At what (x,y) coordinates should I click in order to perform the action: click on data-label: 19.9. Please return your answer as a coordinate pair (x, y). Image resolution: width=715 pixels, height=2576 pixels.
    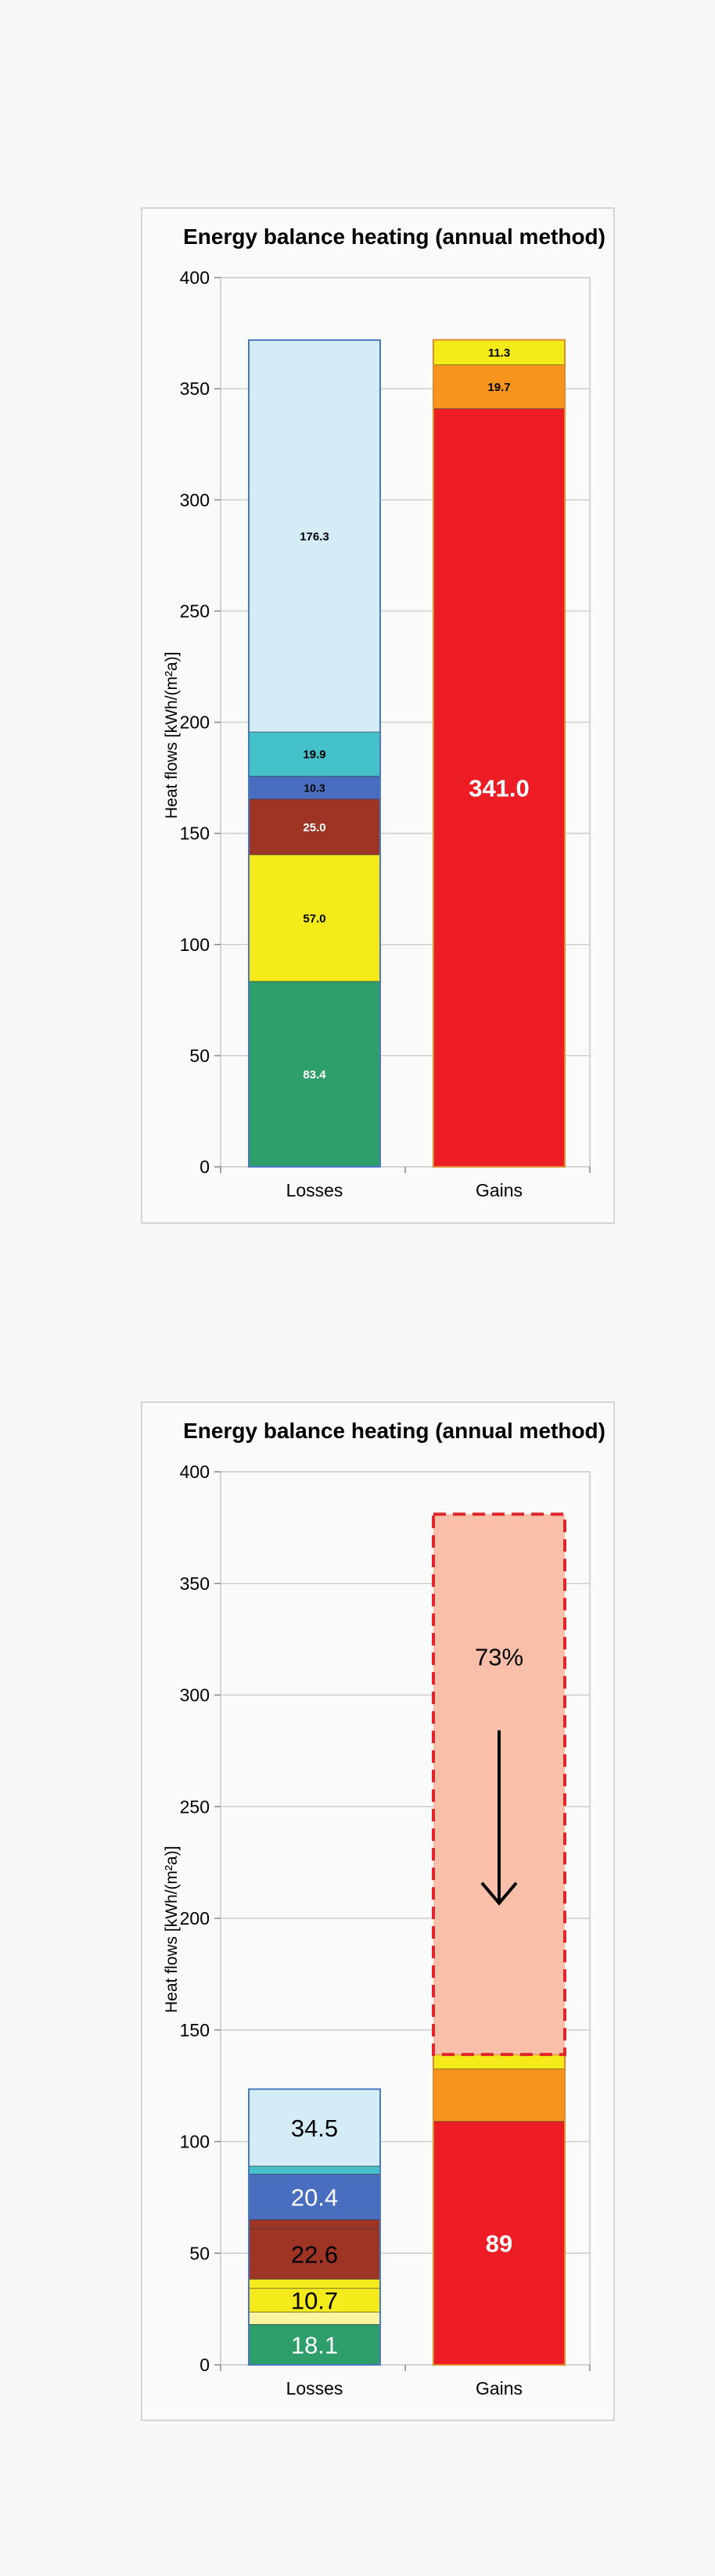
    Looking at the image, I should click on (314, 755).